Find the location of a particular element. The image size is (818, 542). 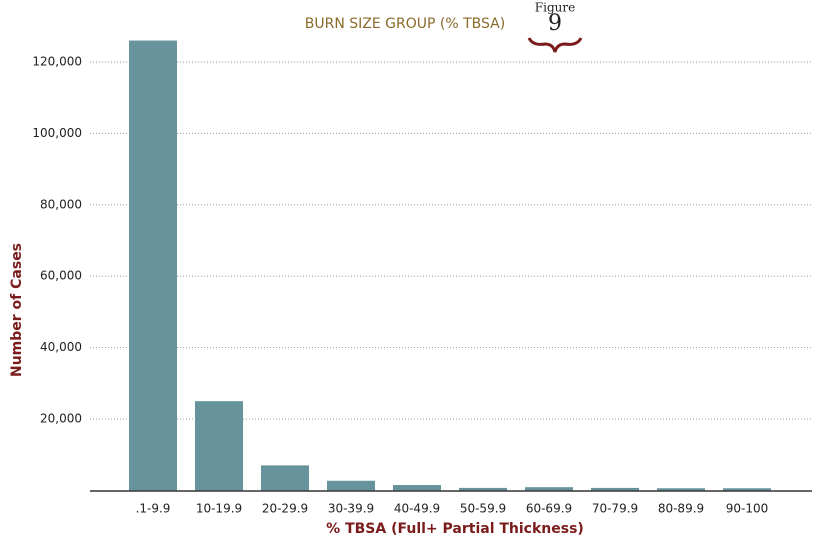

x-tick-label: .1-9.9 is located at coordinates (153, 509).